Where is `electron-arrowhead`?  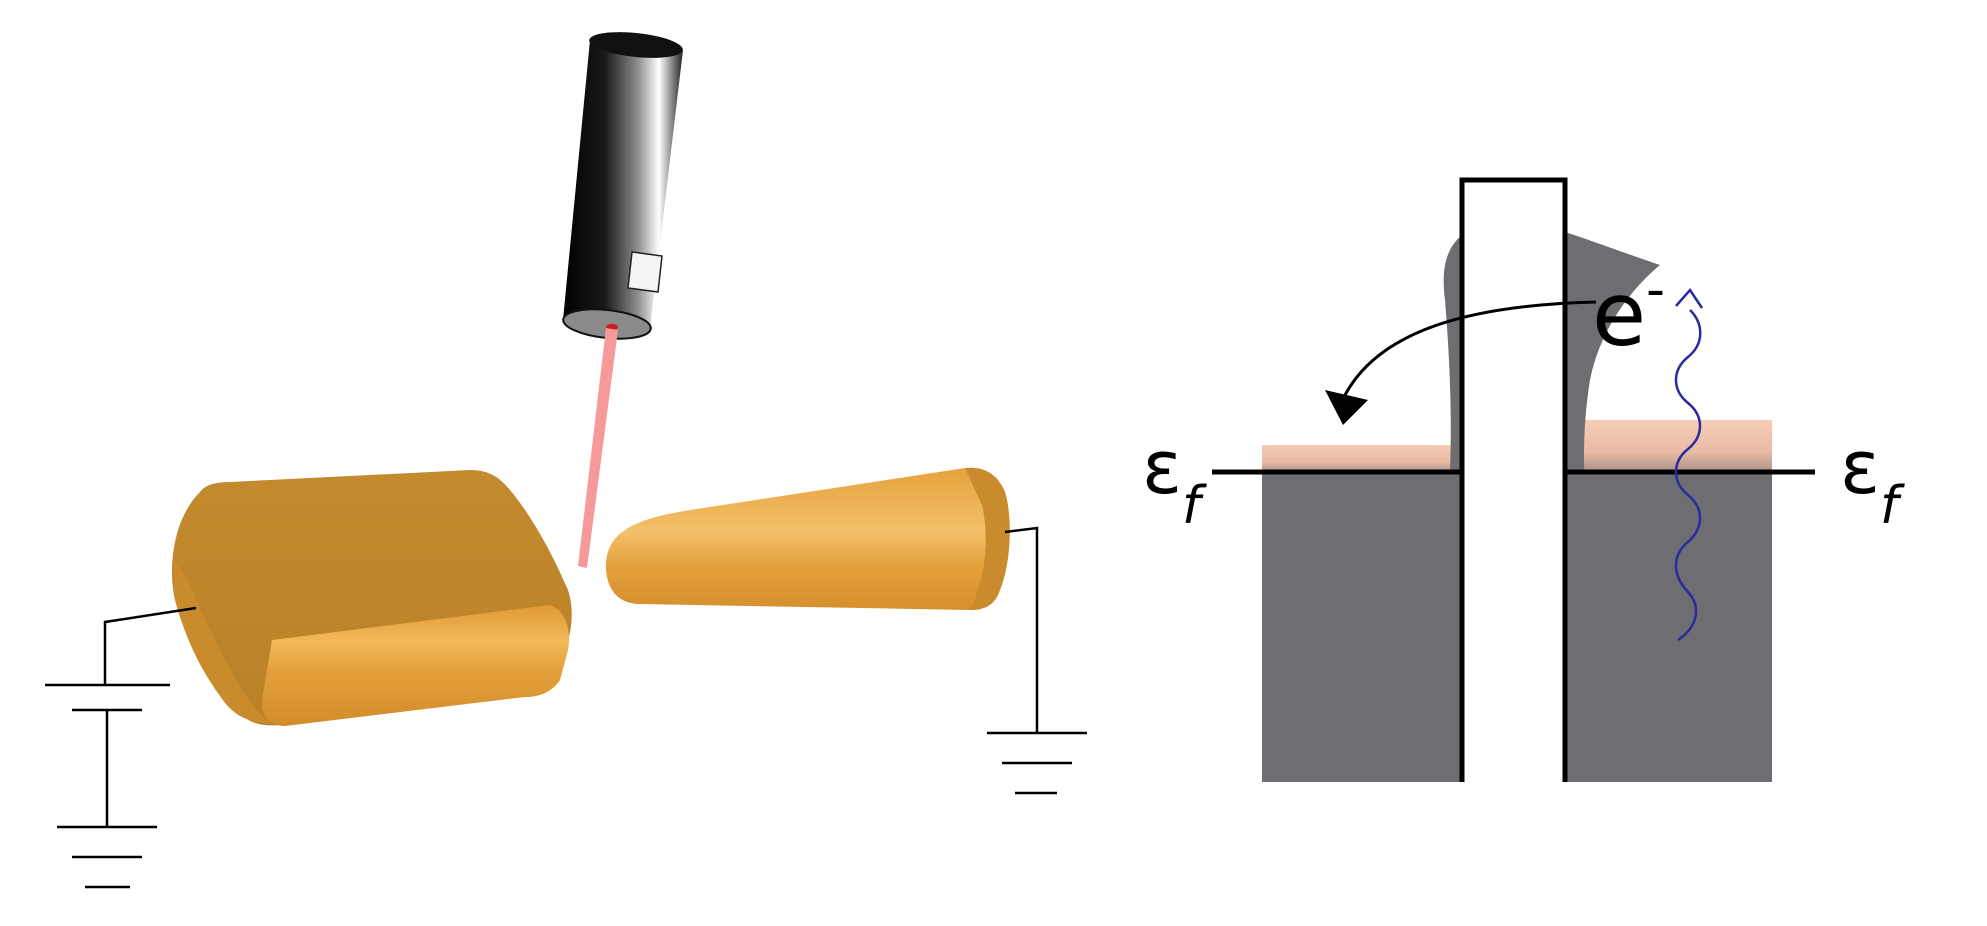 electron-arrowhead is located at coordinates (1346, 407).